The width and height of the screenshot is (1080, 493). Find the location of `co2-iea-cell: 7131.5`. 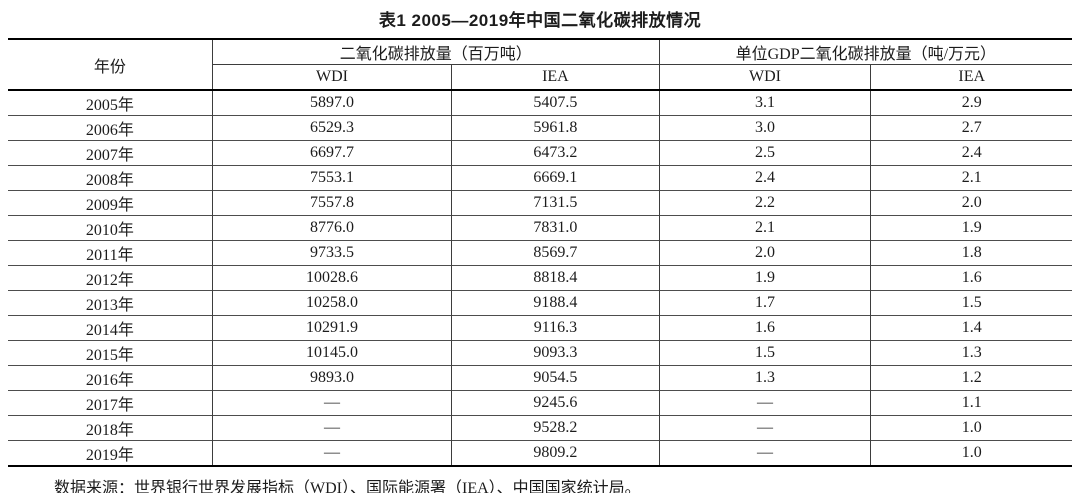

co2-iea-cell: 7131.5 is located at coordinates (555, 203).